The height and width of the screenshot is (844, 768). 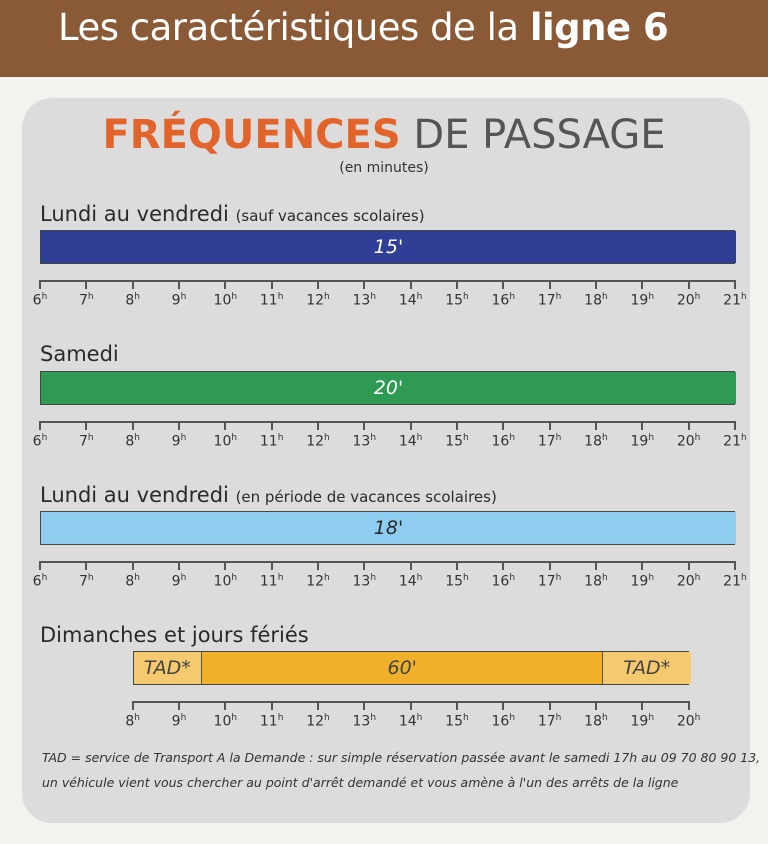 I want to click on section-name: Lundi au vendredi, so click(x=134, y=495).